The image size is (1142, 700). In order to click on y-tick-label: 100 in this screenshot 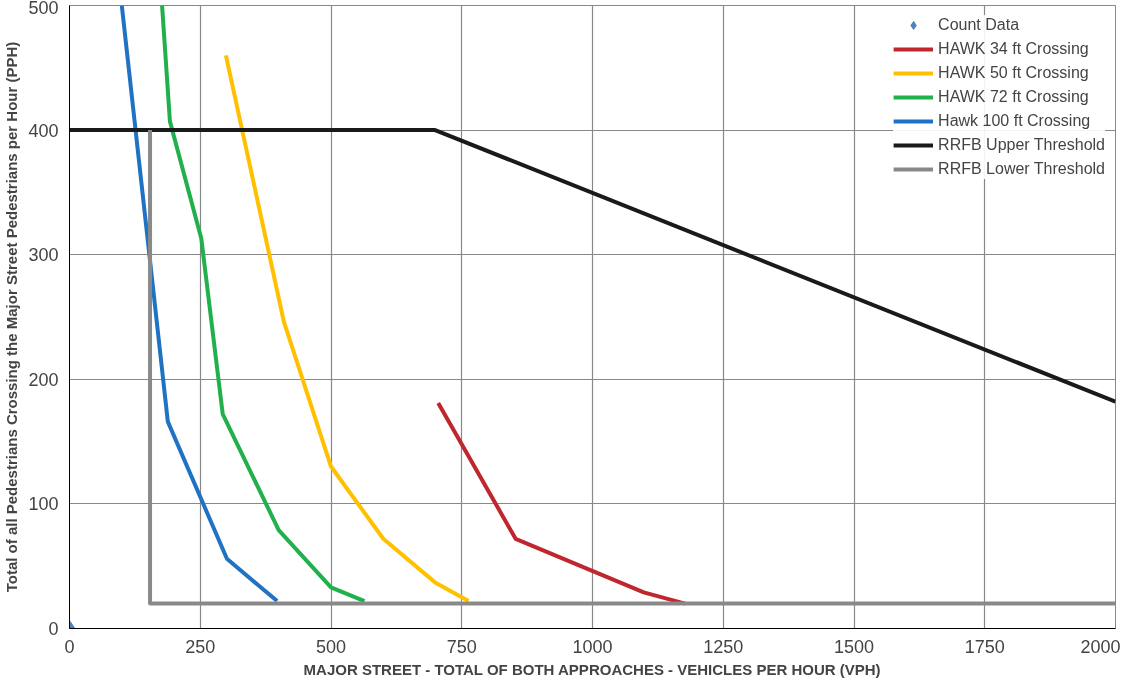, I will do `click(43, 504)`.